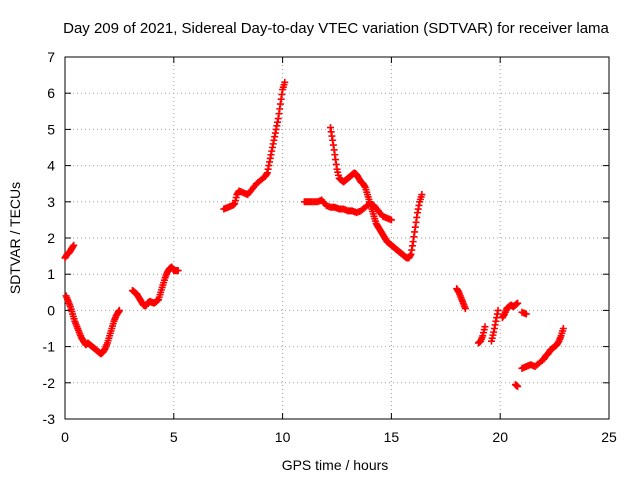 The image size is (640, 480). Describe the element at coordinates (49, 347) in the screenshot. I see `y-tick-label: -1` at that location.